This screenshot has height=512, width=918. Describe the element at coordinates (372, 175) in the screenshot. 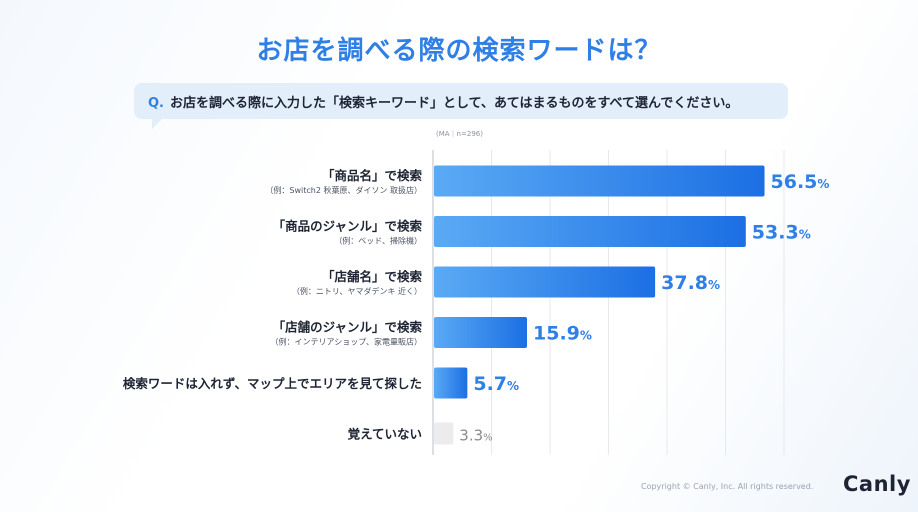

I see `category-label: 「商品名」で検索` at that location.